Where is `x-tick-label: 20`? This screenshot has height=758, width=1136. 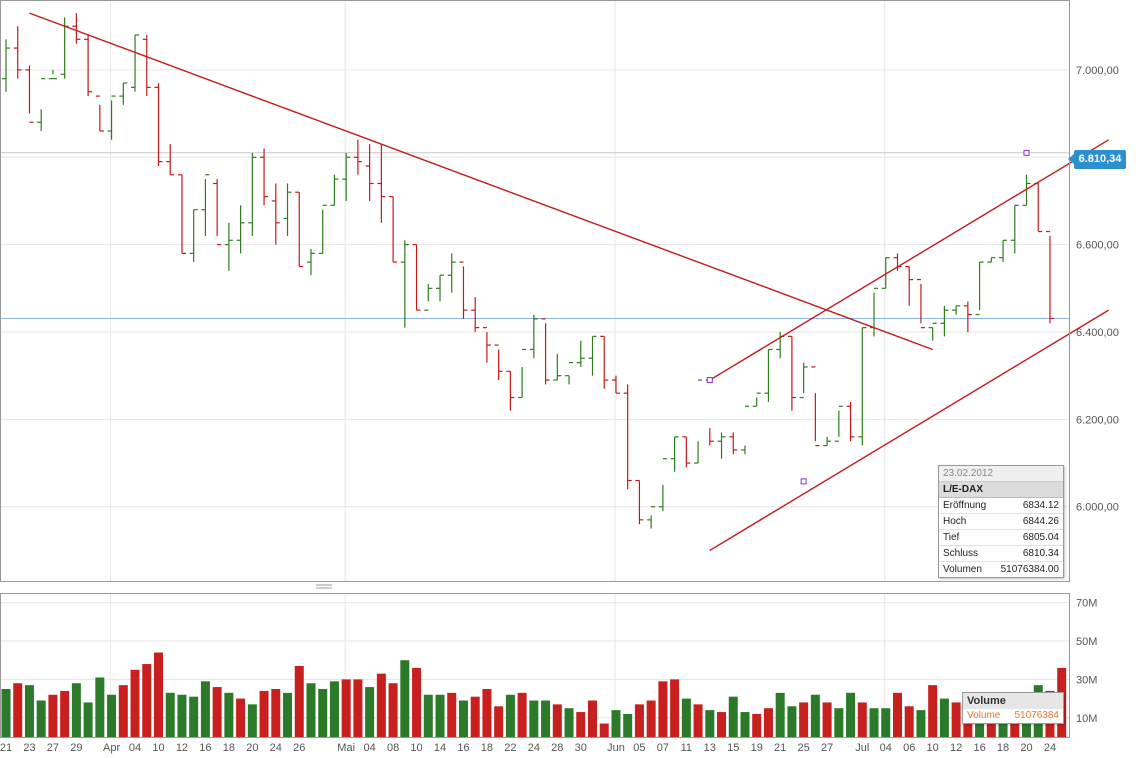
x-tick-label: 20 is located at coordinates (252, 748).